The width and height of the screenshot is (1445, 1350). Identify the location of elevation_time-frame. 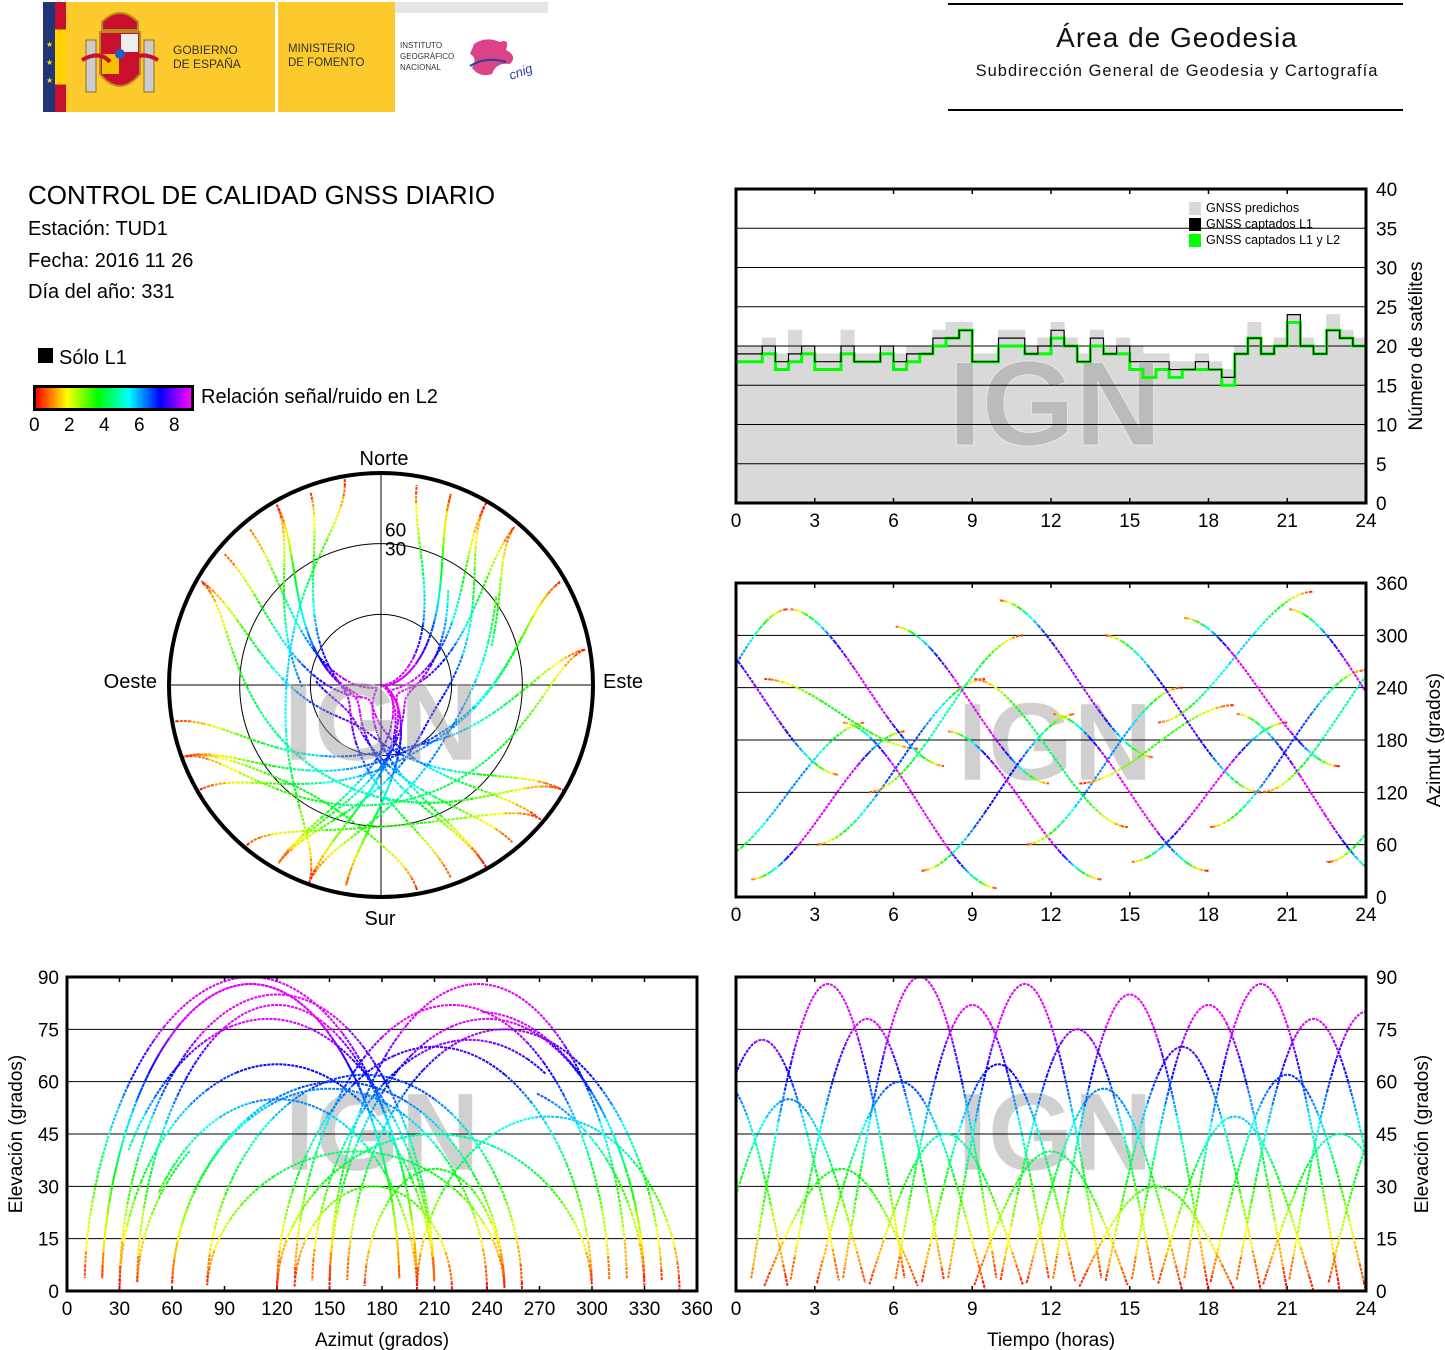
(1051, 1134).